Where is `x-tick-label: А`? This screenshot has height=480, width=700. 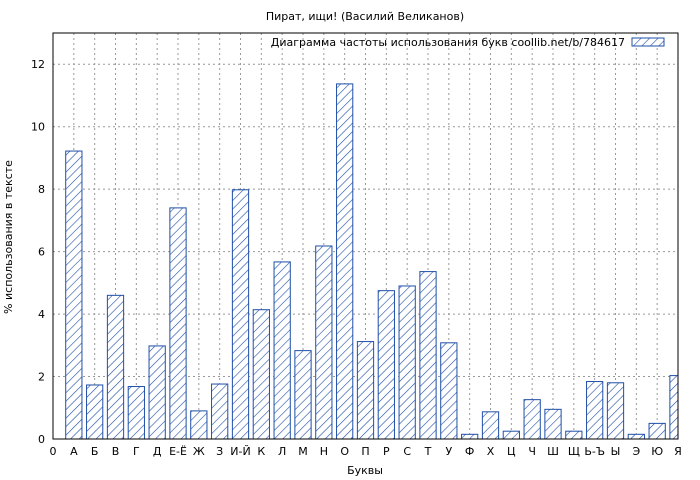 x-tick-label: А is located at coordinates (74, 451).